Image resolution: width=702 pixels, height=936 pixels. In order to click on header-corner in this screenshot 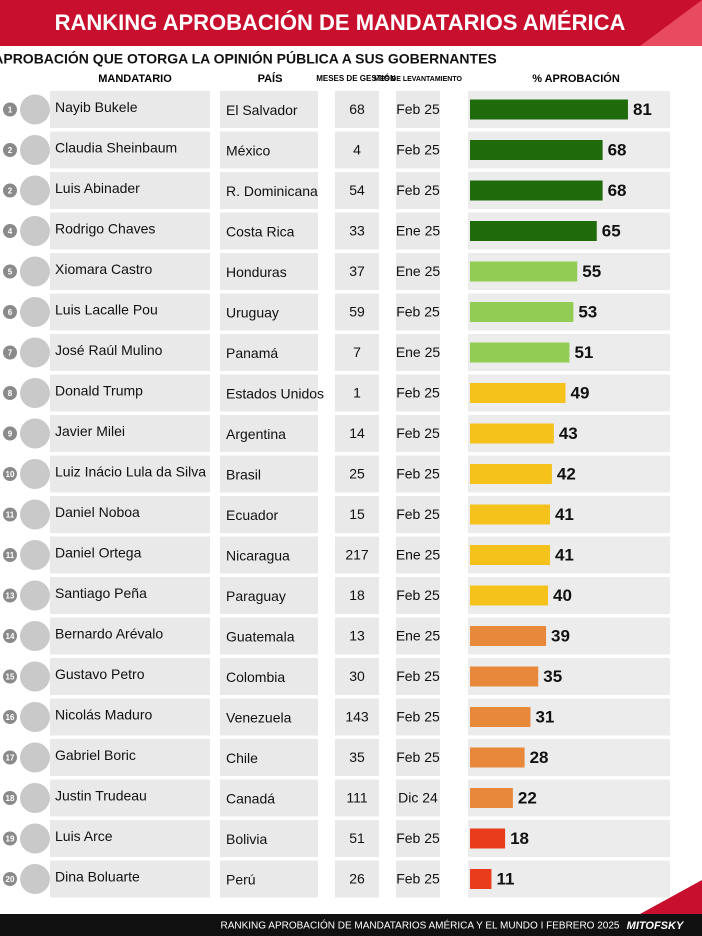, I will do `click(671, 23)`.